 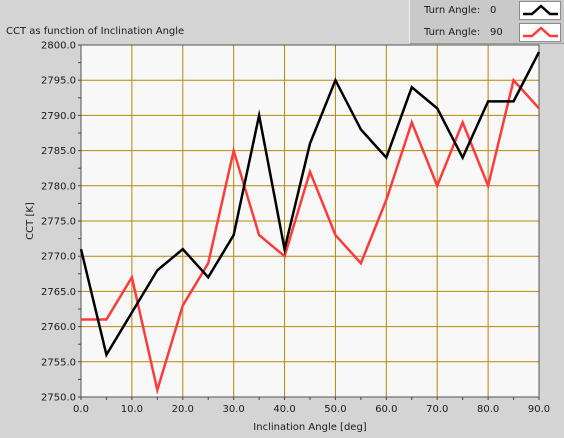 What do you see at coordinates (30, 221) in the screenshot?
I see `y-axis-label: CCT [K]` at bounding box center [30, 221].